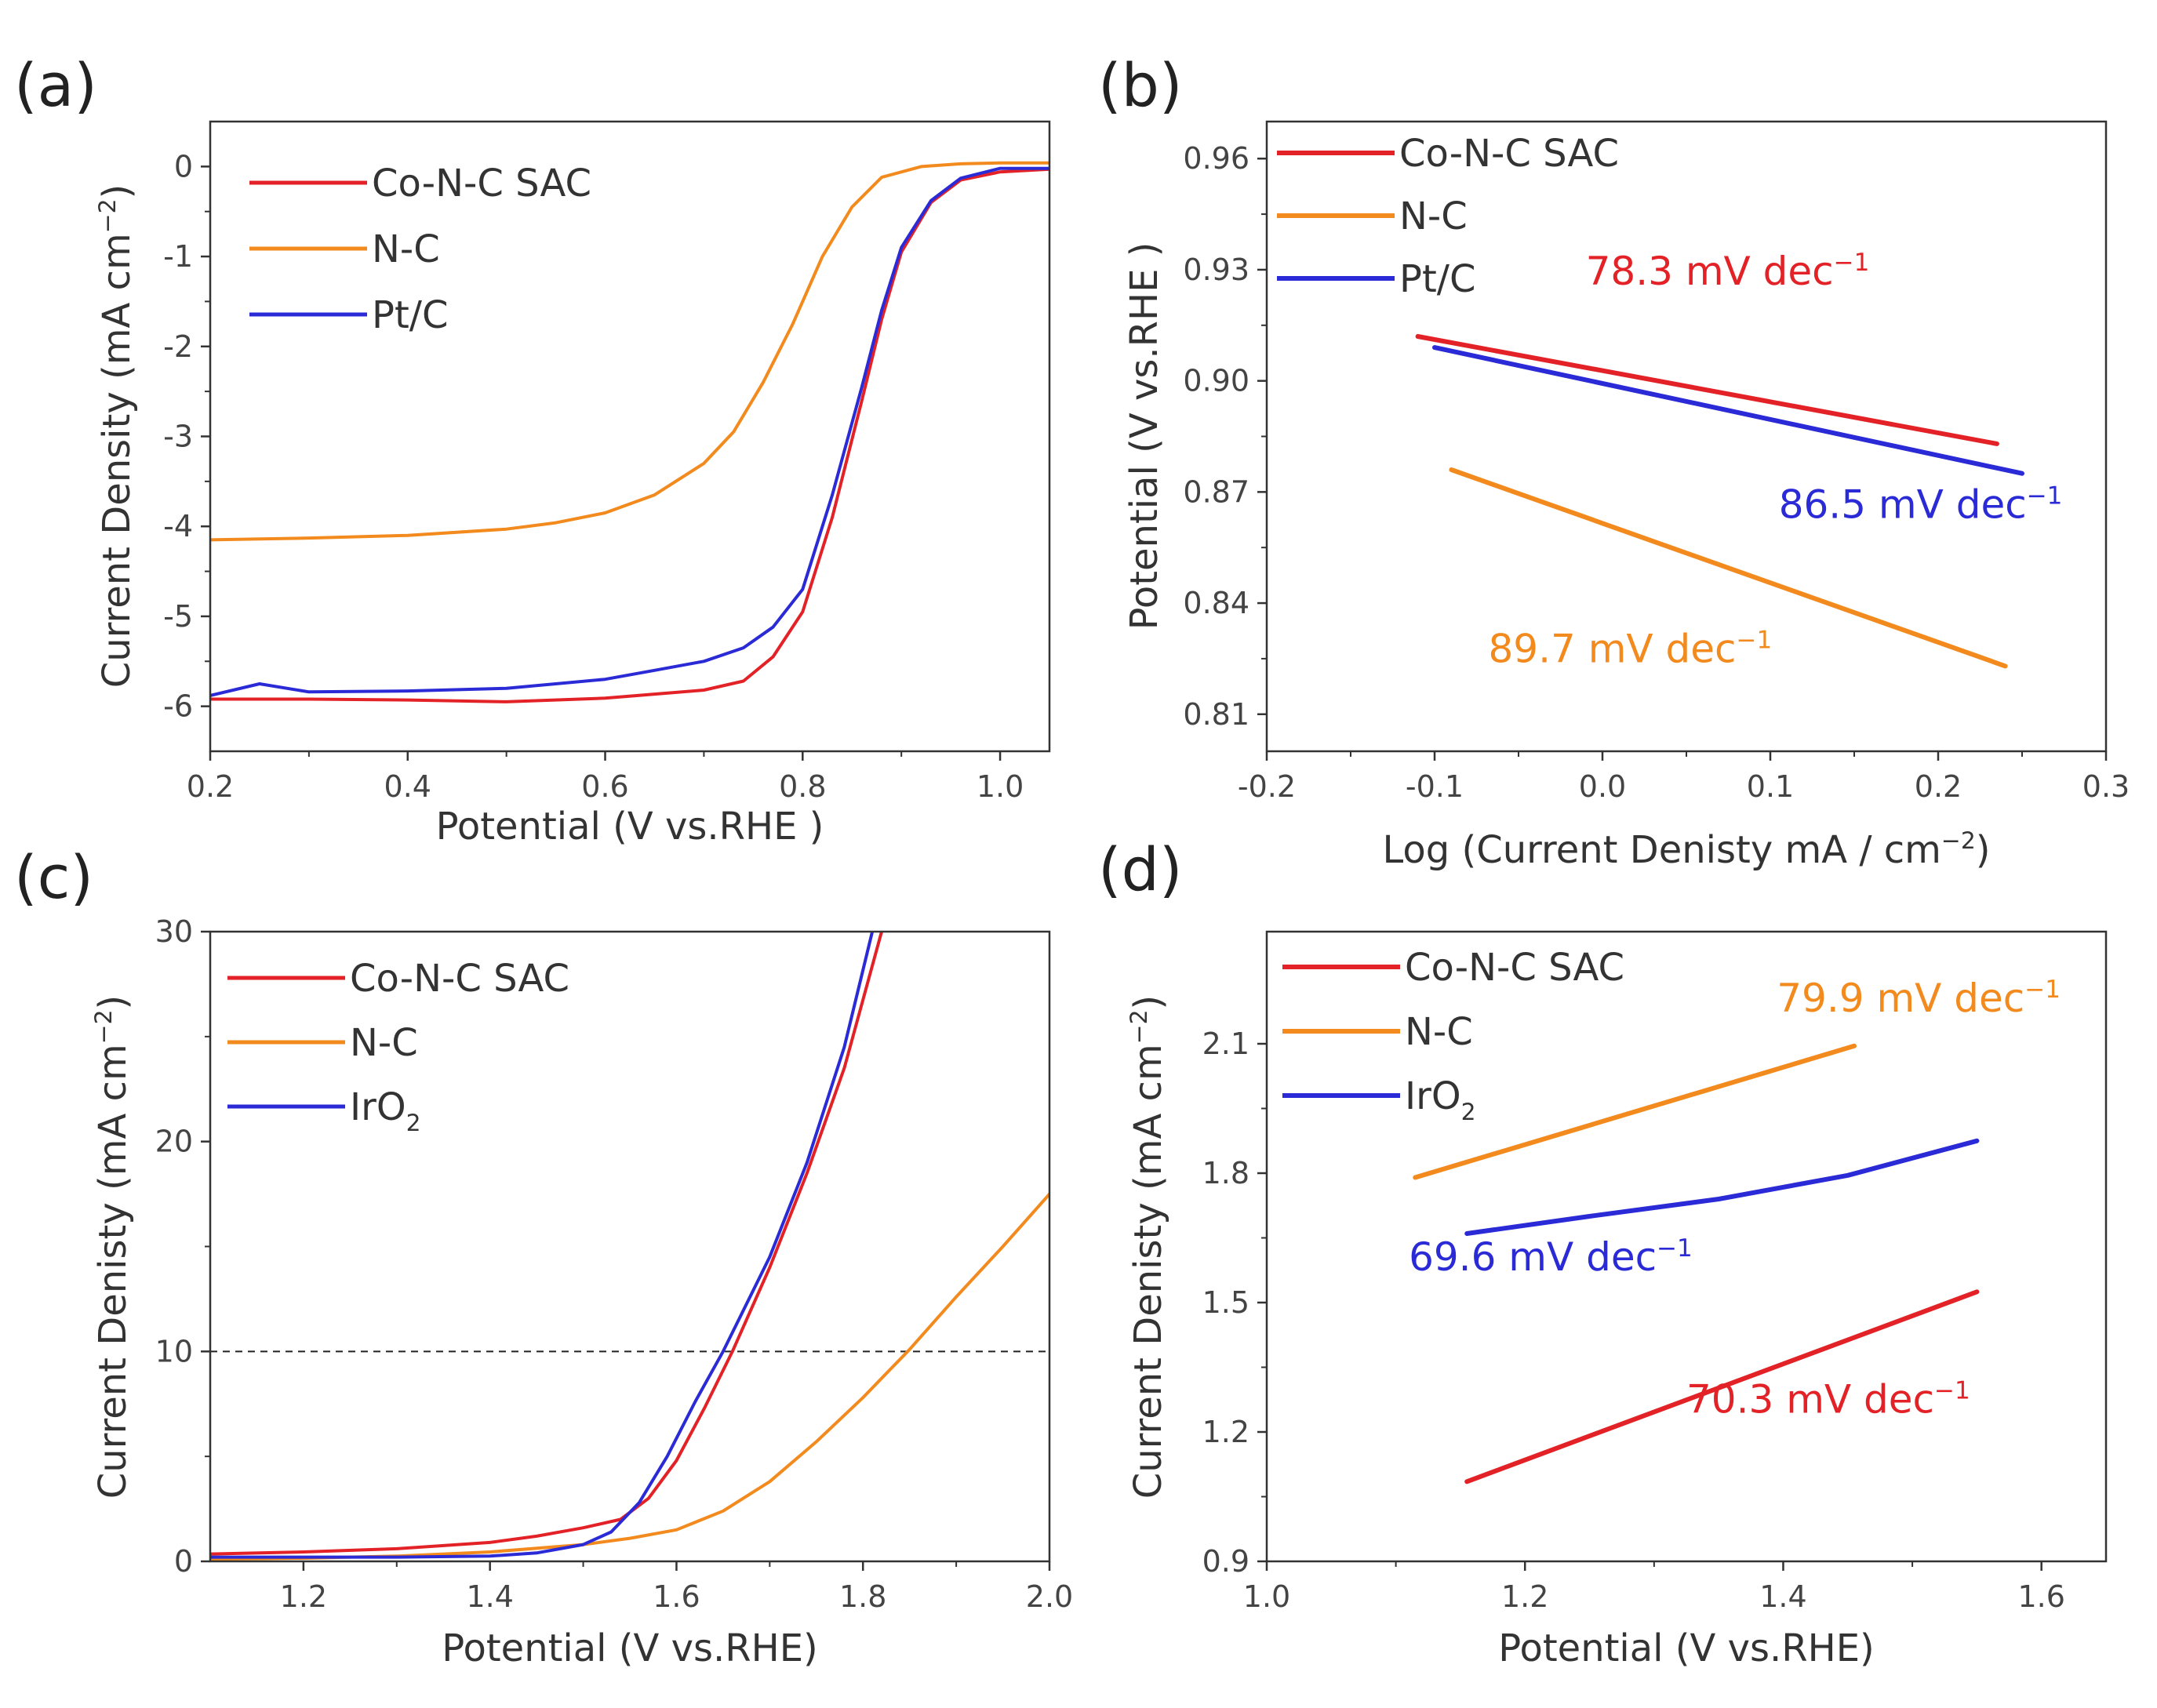  What do you see at coordinates (1050, 1596) in the screenshot?
I see `x-tick-label: 2.0` at bounding box center [1050, 1596].